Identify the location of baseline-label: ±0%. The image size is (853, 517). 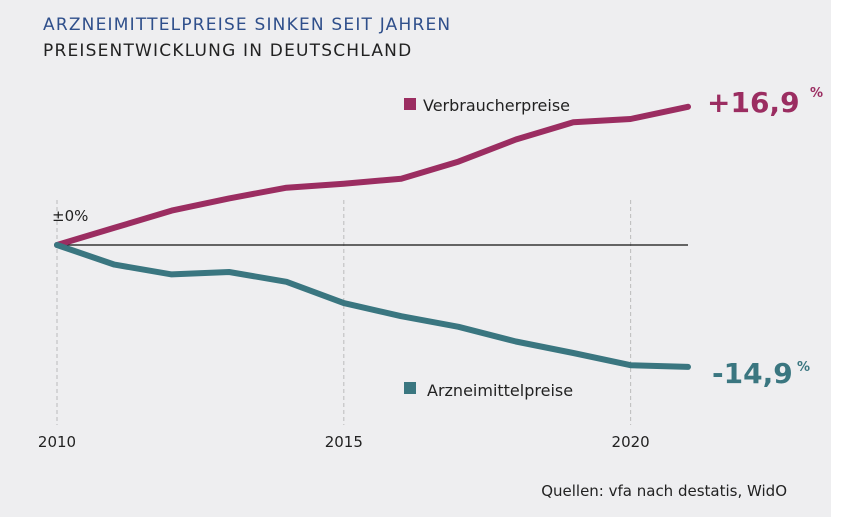
(70, 216).